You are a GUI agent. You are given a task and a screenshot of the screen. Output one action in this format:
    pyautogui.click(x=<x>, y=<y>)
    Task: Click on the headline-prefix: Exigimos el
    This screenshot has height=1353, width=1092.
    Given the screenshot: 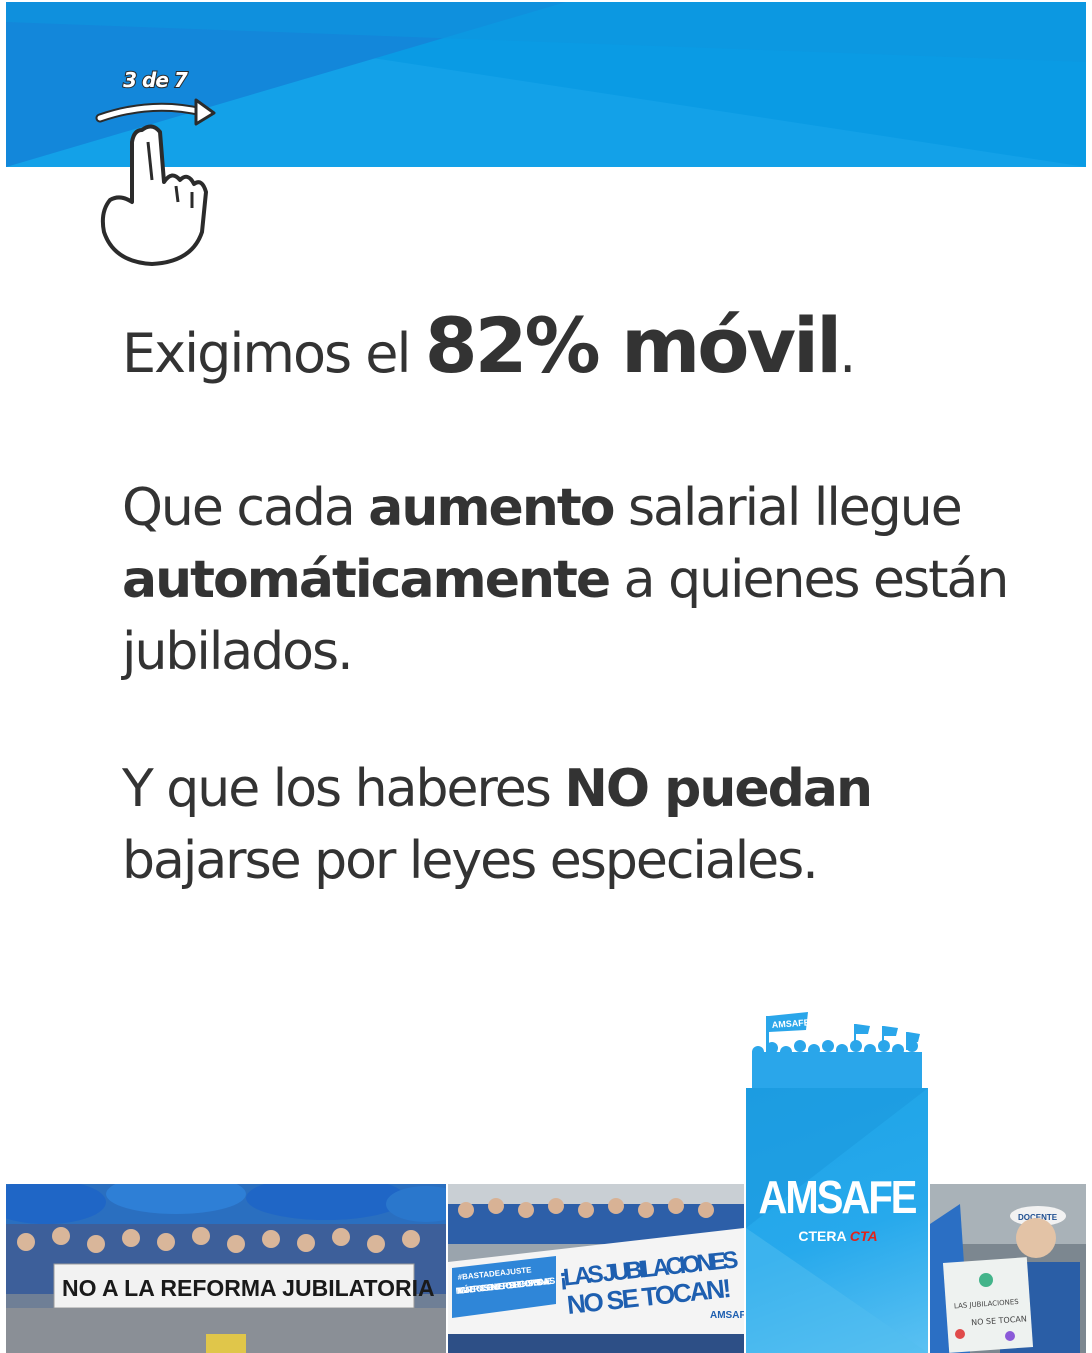 What is the action you would take?
    pyautogui.click(x=273, y=353)
    